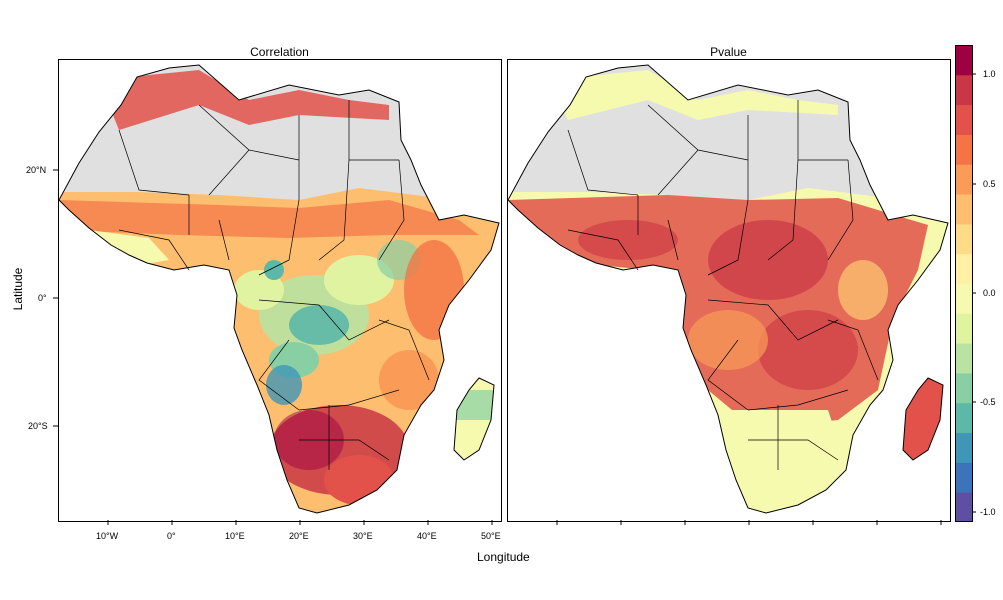 The width and height of the screenshot is (1003, 600). I want to click on colorbar, so click(964, 283).